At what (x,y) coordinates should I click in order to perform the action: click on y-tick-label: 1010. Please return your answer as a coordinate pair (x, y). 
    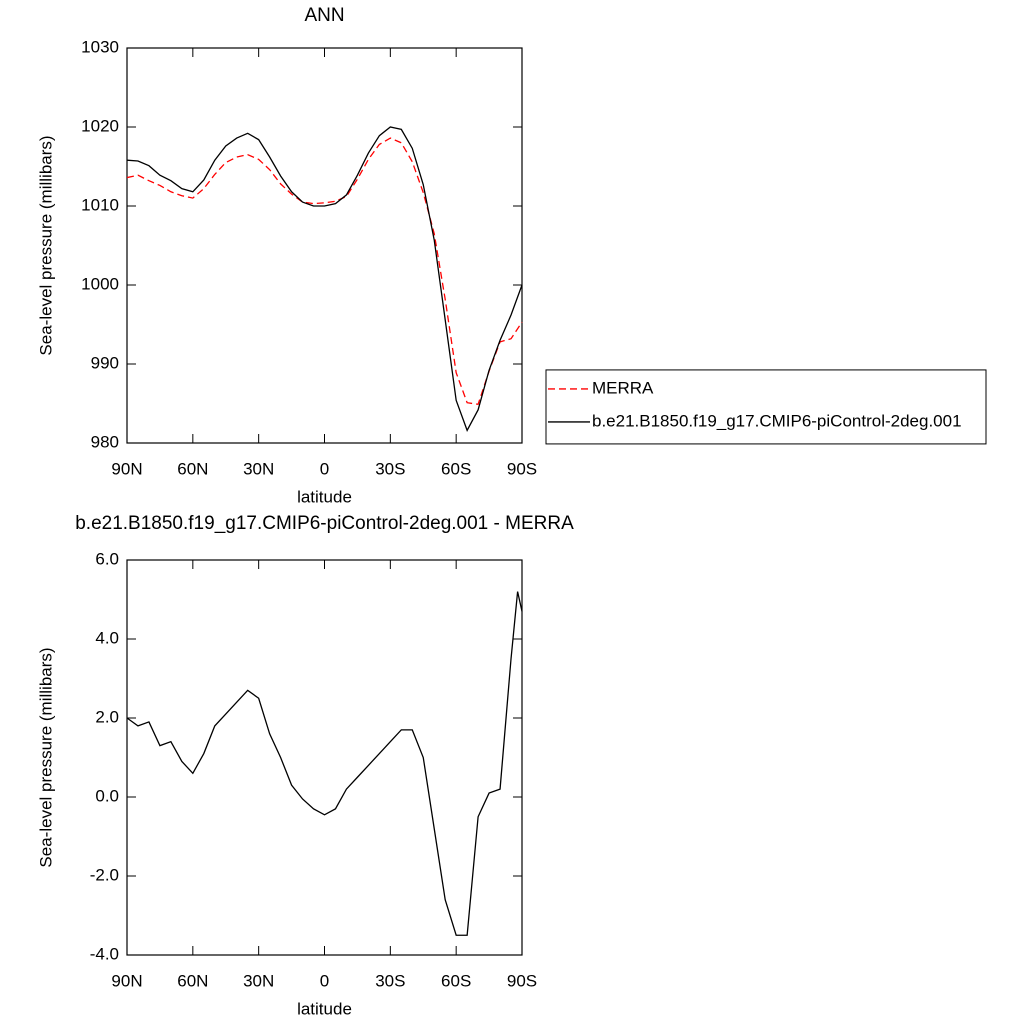
    Looking at the image, I should click on (100, 204).